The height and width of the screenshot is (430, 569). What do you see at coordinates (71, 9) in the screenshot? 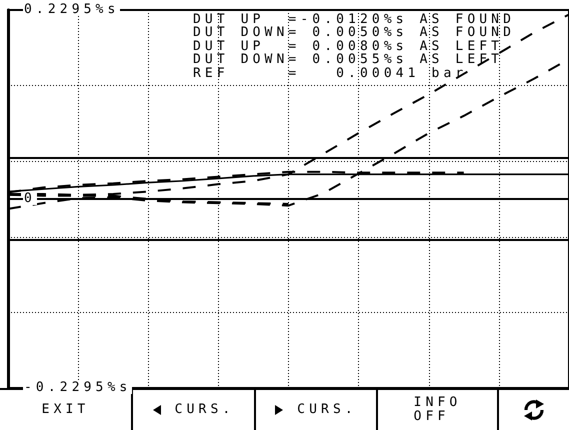
I see `y-tick-label: 0.2295%s` at bounding box center [71, 9].